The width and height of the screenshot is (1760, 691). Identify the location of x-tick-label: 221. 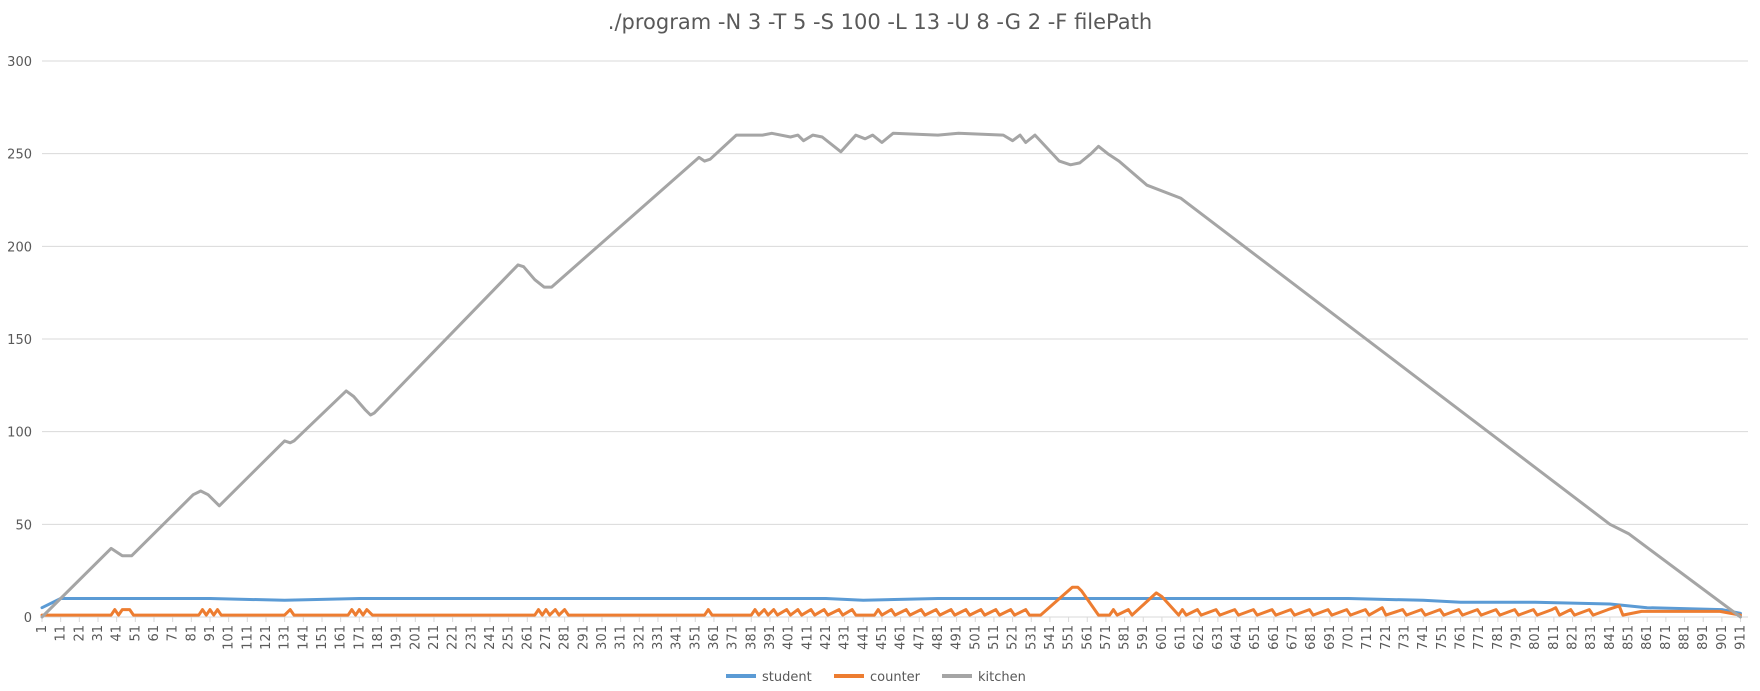
(453, 637).